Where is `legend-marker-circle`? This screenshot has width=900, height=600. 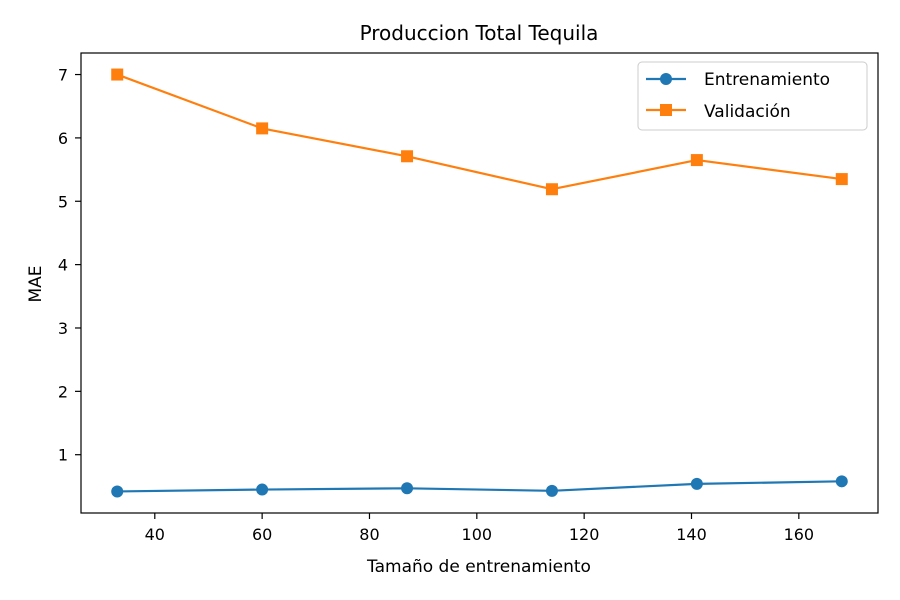 legend-marker-circle is located at coordinates (666, 79).